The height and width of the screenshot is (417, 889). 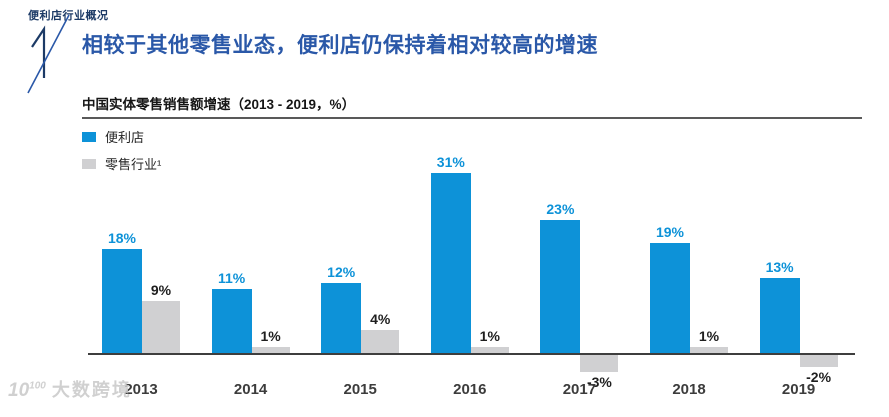 What do you see at coordinates (709, 350) in the screenshot?
I see `retail-industry-bar-2018` at bounding box center [709, 350].